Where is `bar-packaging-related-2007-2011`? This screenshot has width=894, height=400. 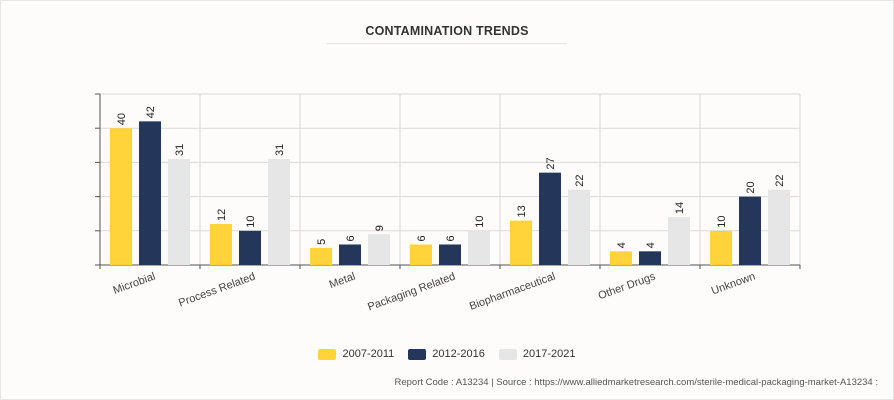 bar-packaging-related-2007-2011 is located at coordinates (421, 254).